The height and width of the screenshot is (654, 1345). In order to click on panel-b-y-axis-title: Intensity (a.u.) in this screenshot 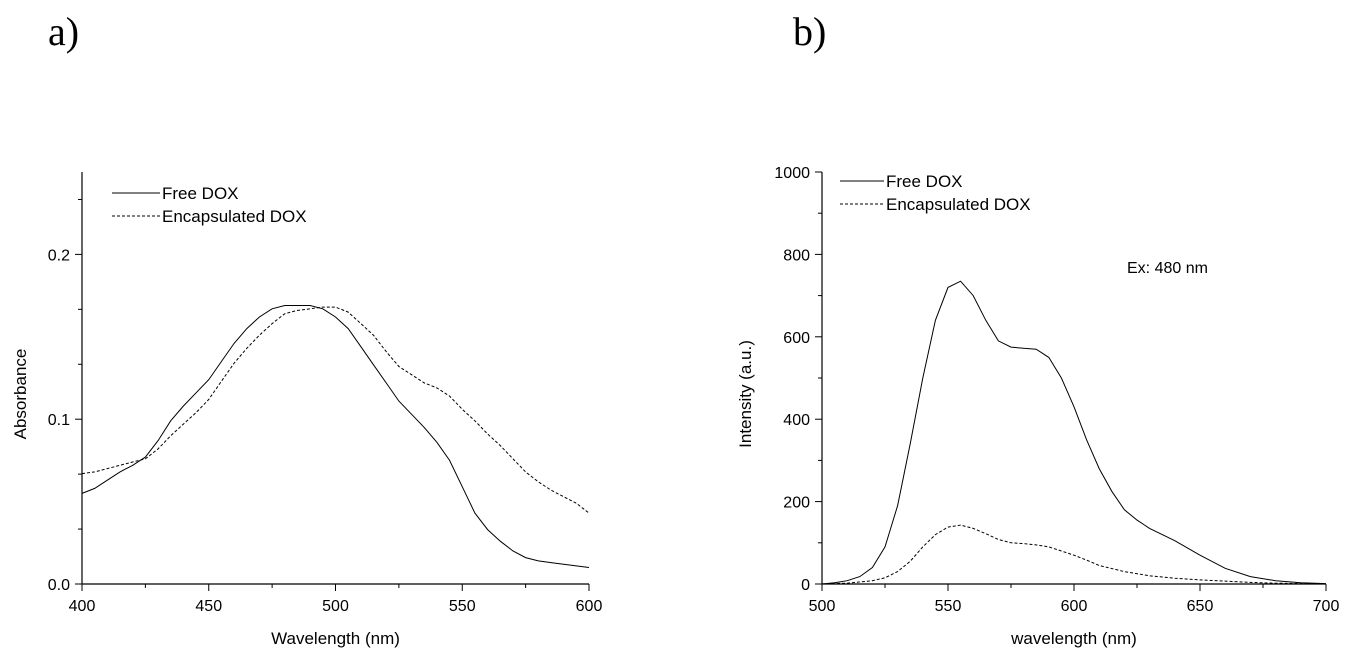, I will do `click(745, 394)`.